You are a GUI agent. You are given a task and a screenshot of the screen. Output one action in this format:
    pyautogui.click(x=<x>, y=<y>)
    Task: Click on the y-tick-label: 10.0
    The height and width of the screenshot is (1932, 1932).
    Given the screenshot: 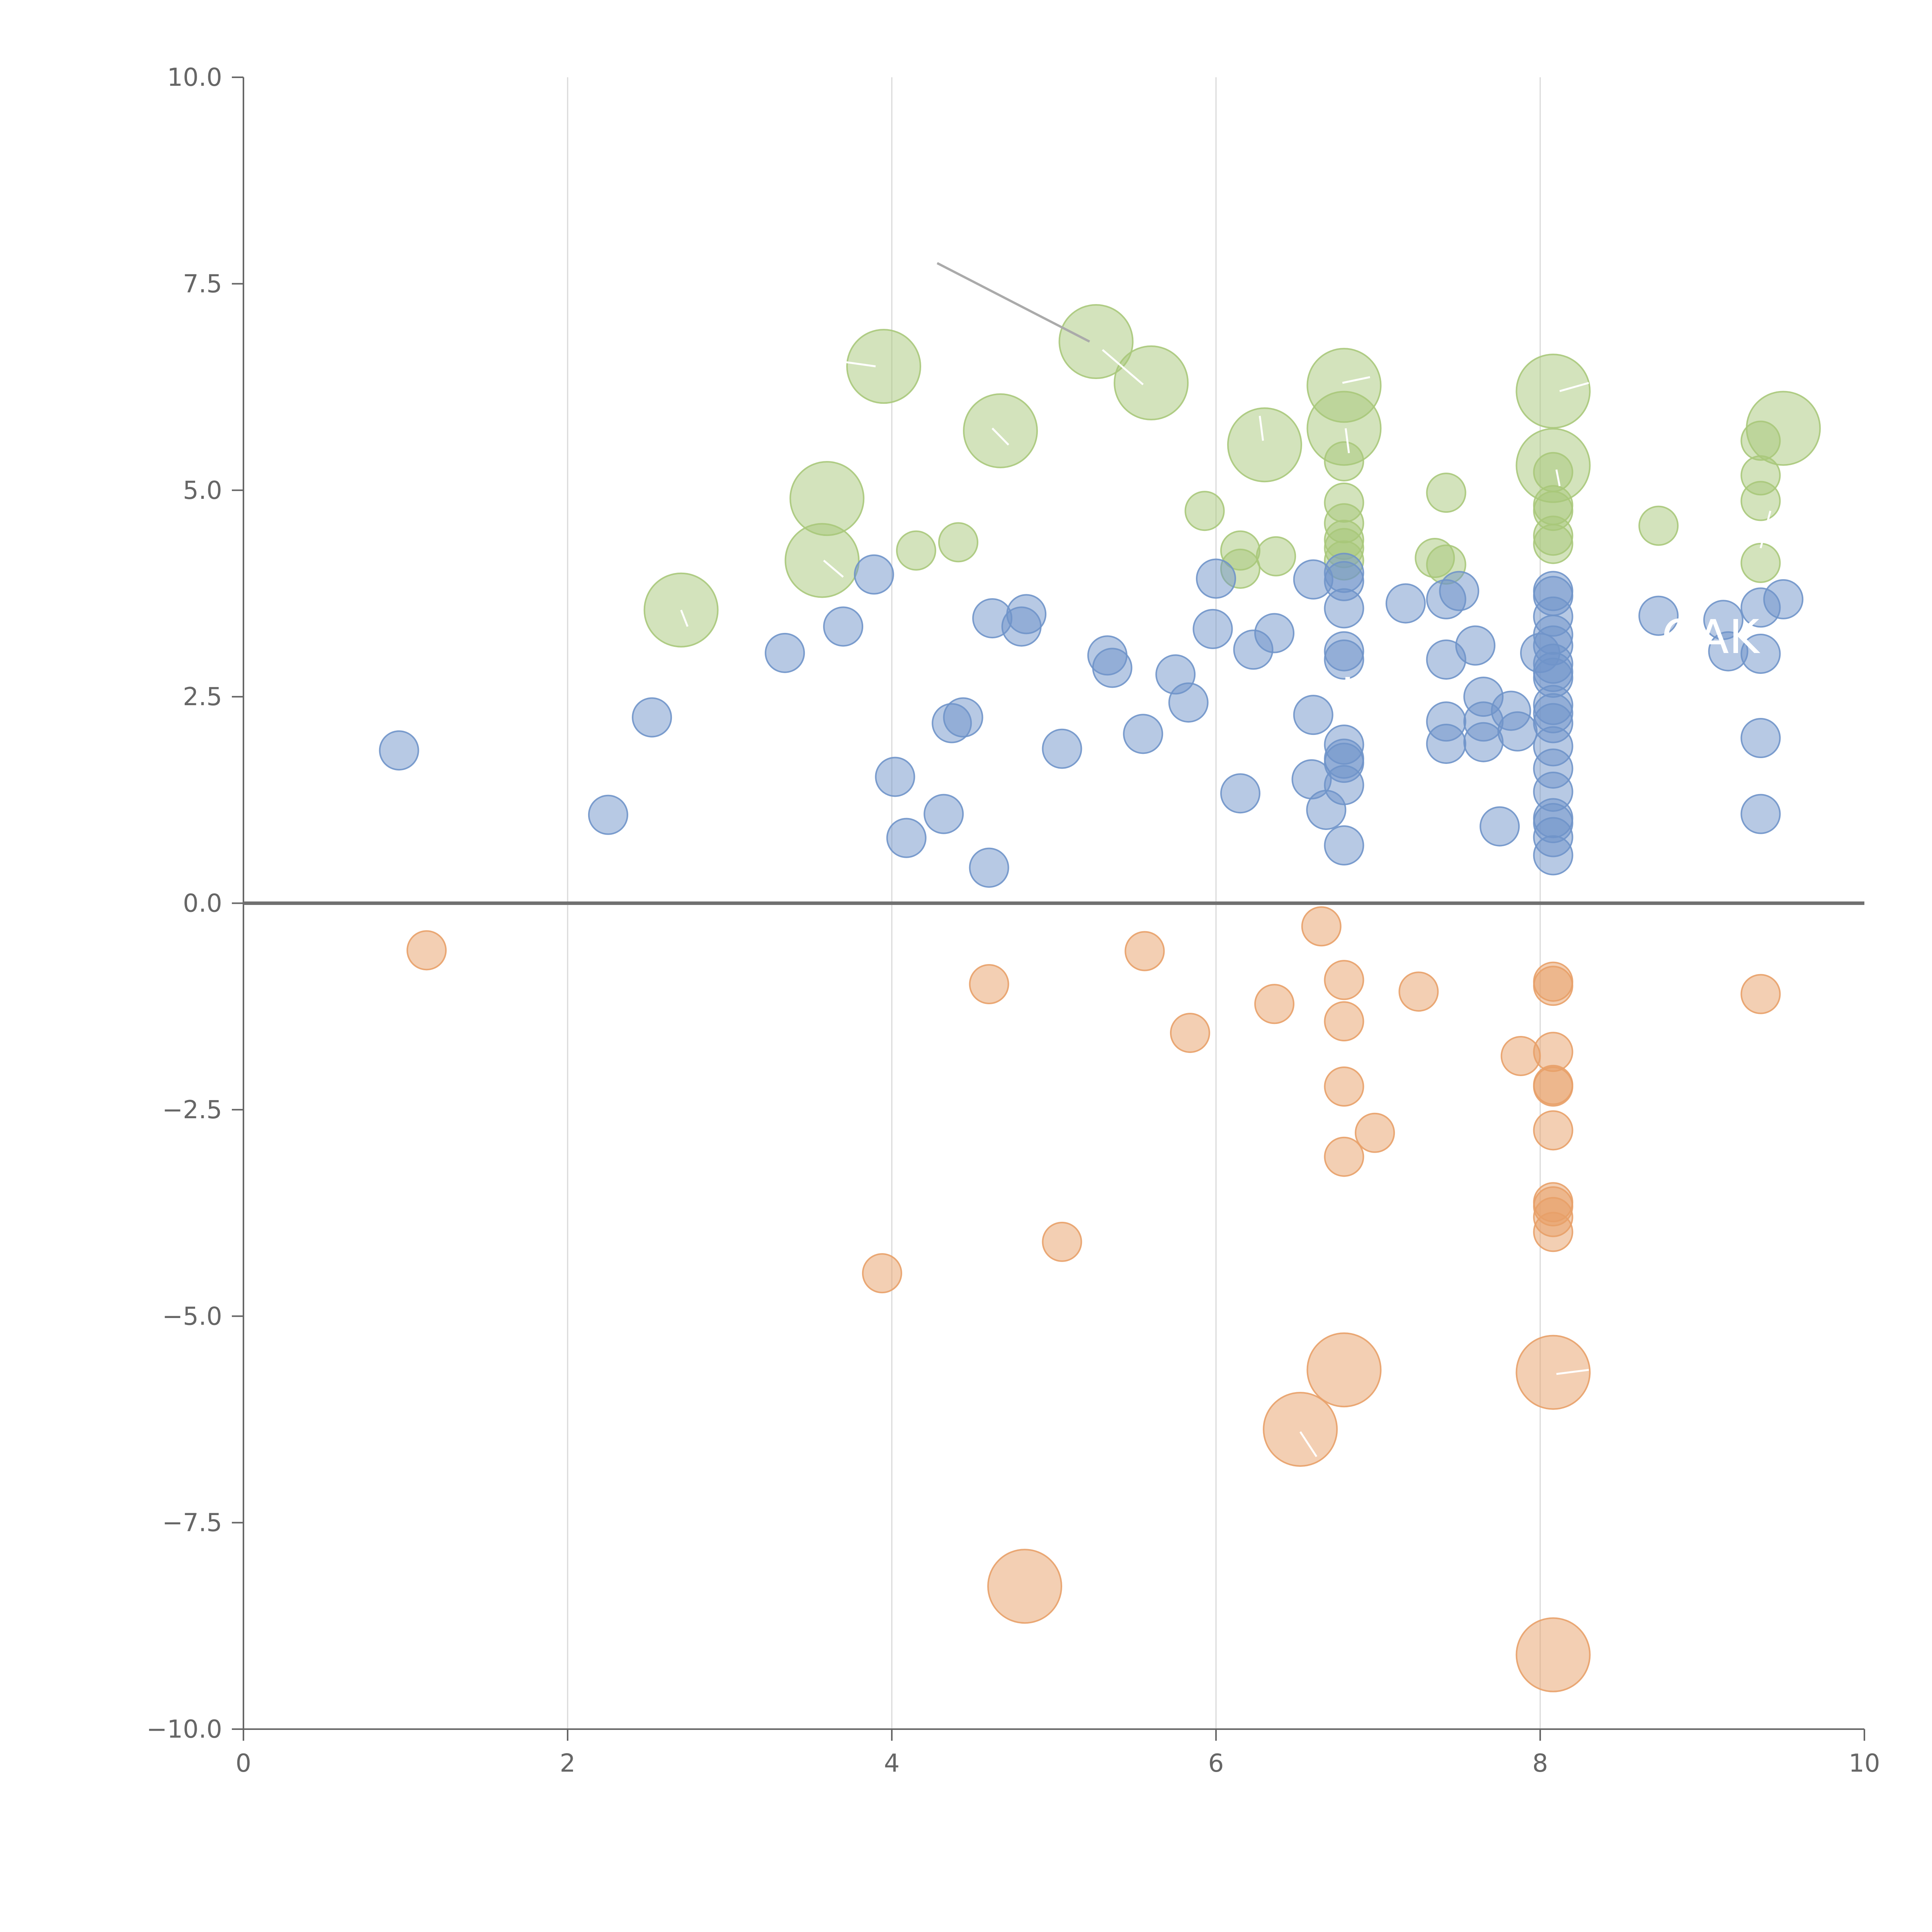 What is the action you would take?
    pyautogui.click(x=195, y=78)
    